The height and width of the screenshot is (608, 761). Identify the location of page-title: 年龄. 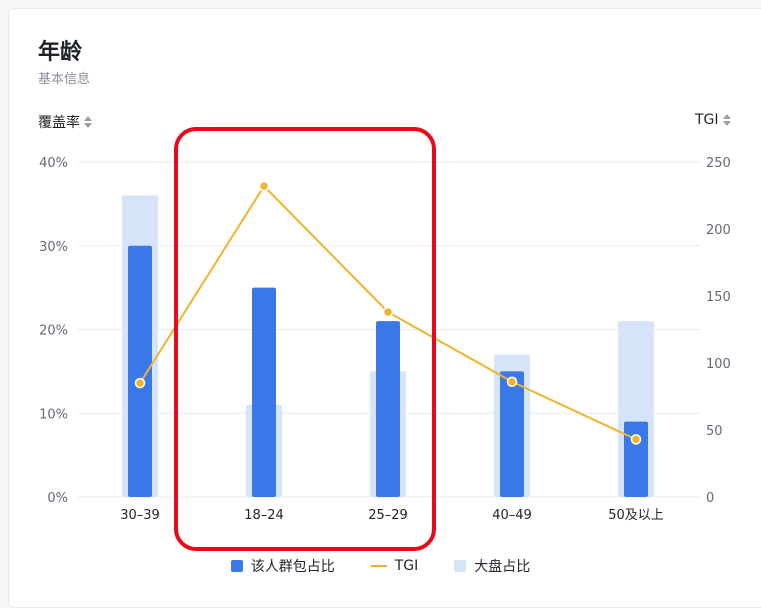
(60, 52).